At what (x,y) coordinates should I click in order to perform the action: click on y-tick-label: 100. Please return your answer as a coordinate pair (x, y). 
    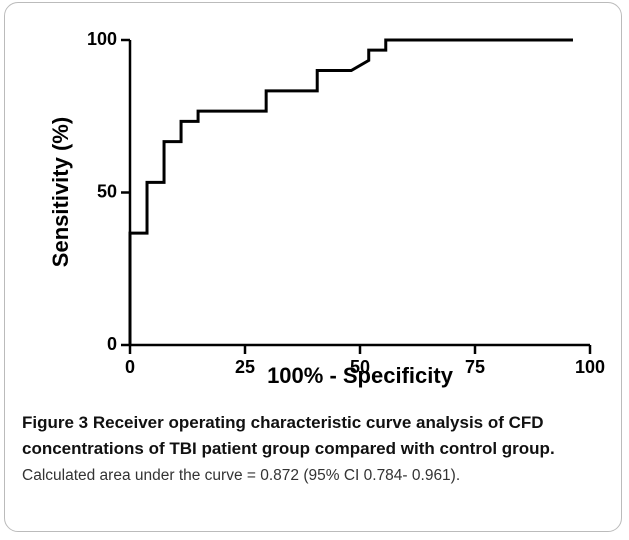
    Looking at the image, I should click on (102, 39).